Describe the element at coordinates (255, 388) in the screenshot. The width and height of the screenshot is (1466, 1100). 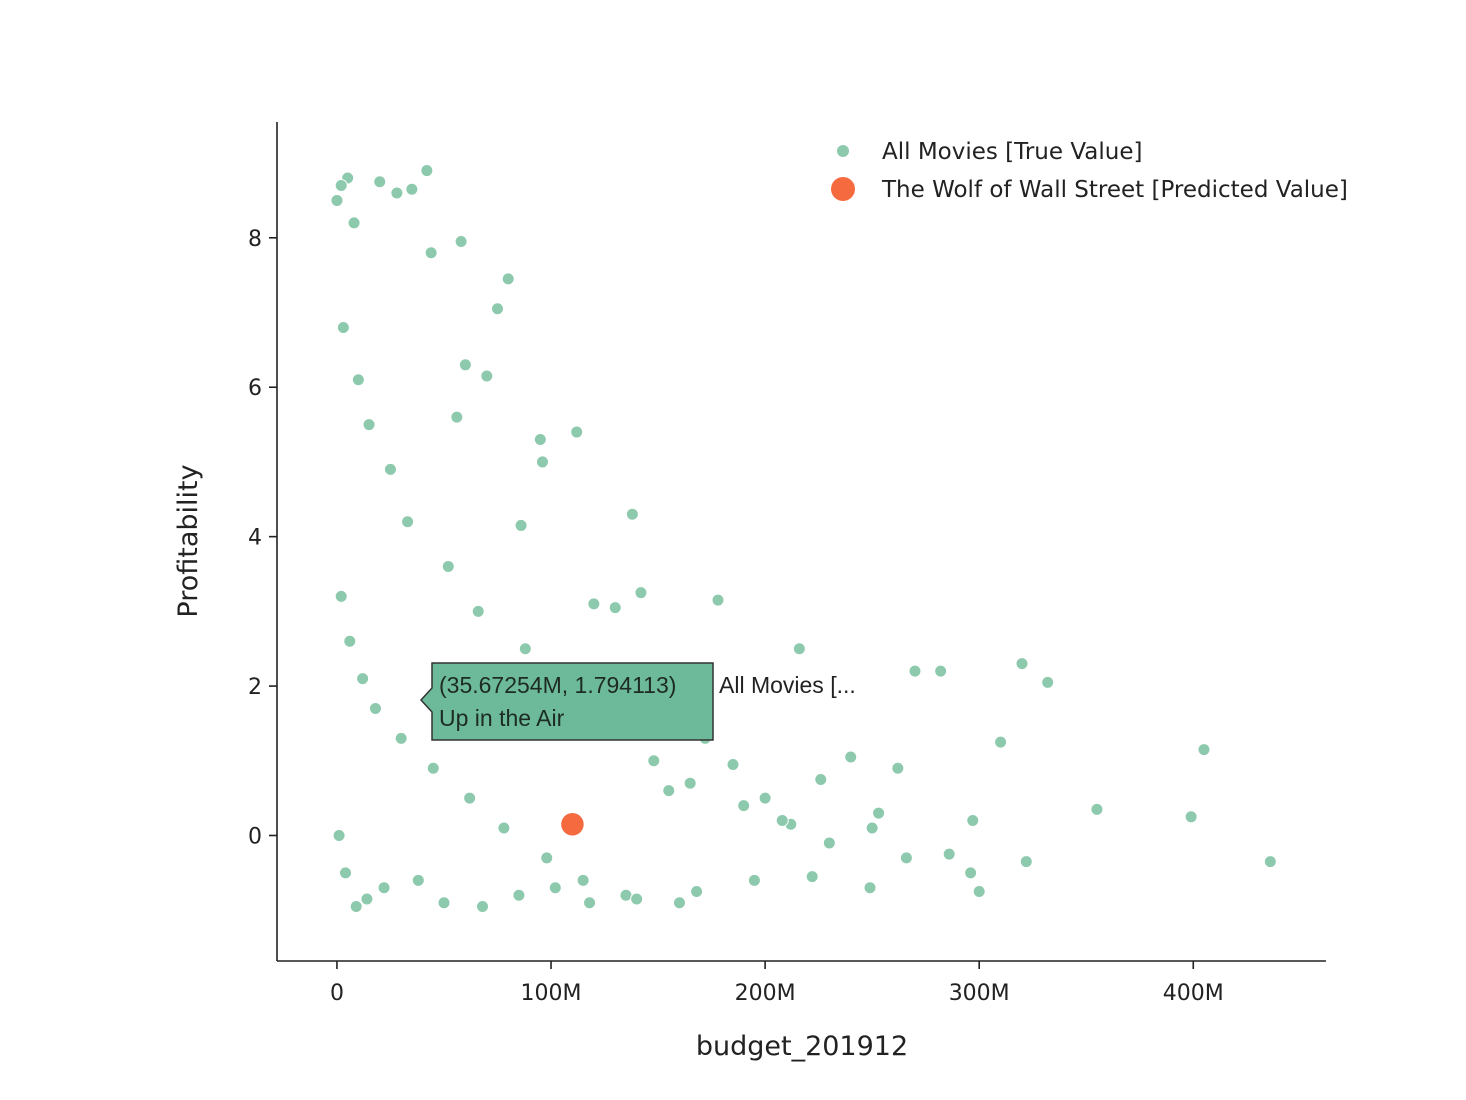
I see `y-tick-label: 6` at that location.